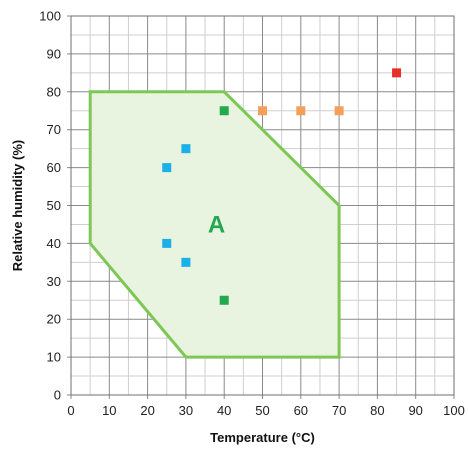 The image size is (468, 454). What do you see at coordinates (54, 53) in the screenshot?
I see `y-tick-label: 90` at bounding box center [54, 53].